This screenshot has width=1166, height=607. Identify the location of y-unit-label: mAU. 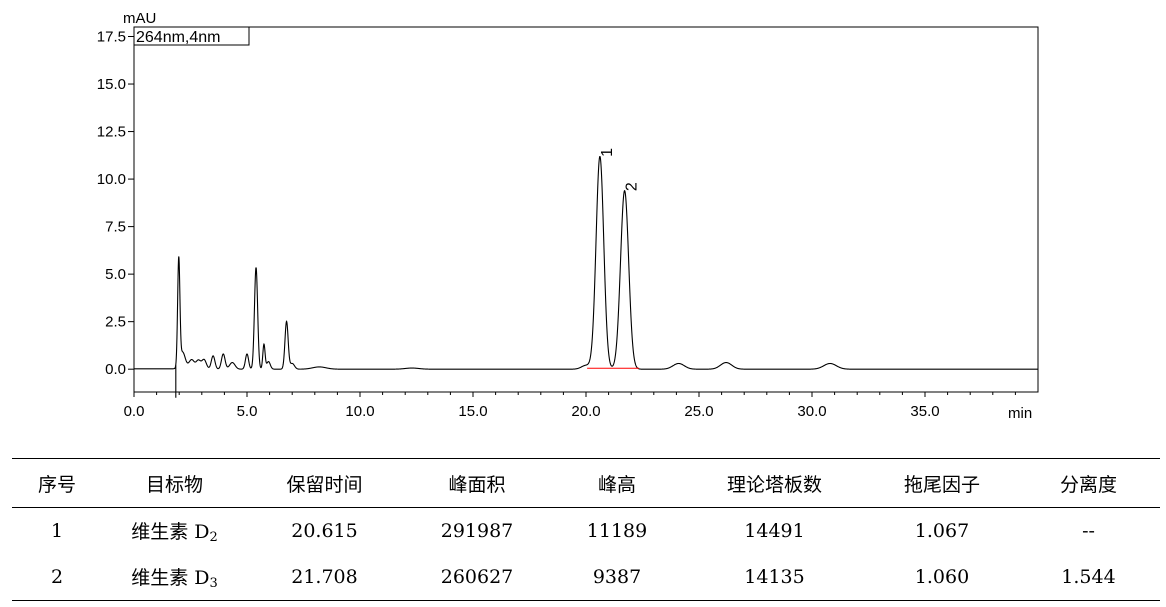
(139, 18).